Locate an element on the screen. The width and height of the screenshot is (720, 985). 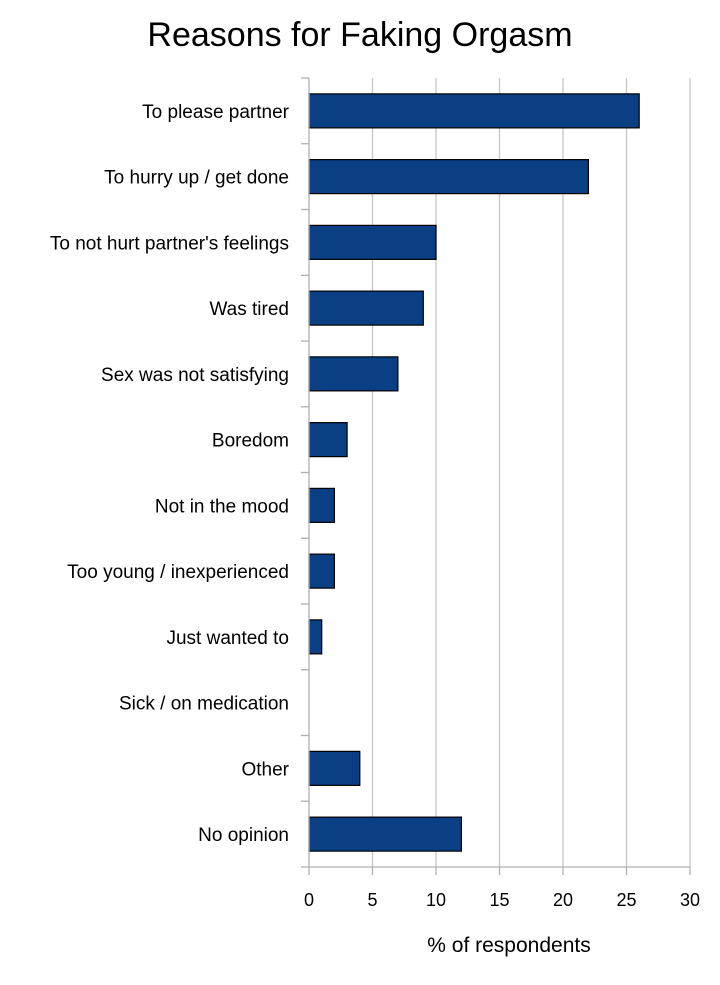
category-label: Sex was not satisfying is located at coordinates (195, 375).